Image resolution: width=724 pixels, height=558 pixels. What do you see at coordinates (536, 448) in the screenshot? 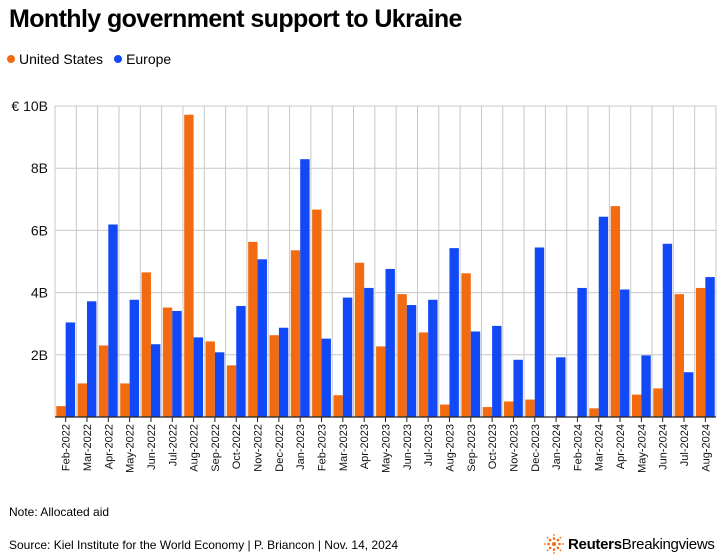
I see `x-tick-label-dec-2023: Dec-2023` at bounding box center [536, 448].